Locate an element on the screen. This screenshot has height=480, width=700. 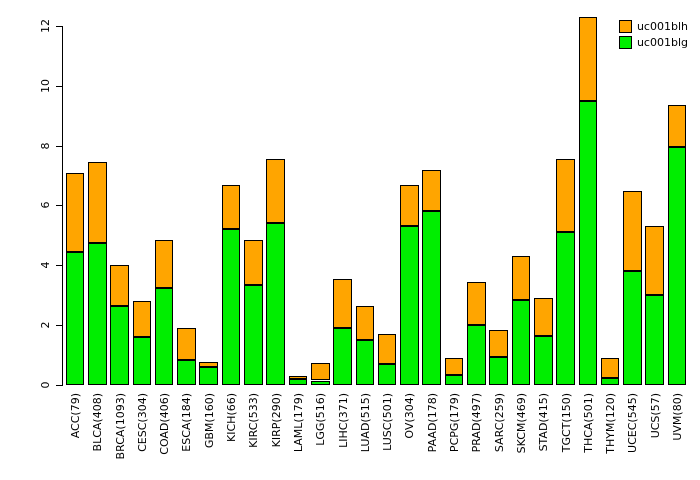
chart-legend: uc001blh uc001blg is located at coordinates (653, 36).